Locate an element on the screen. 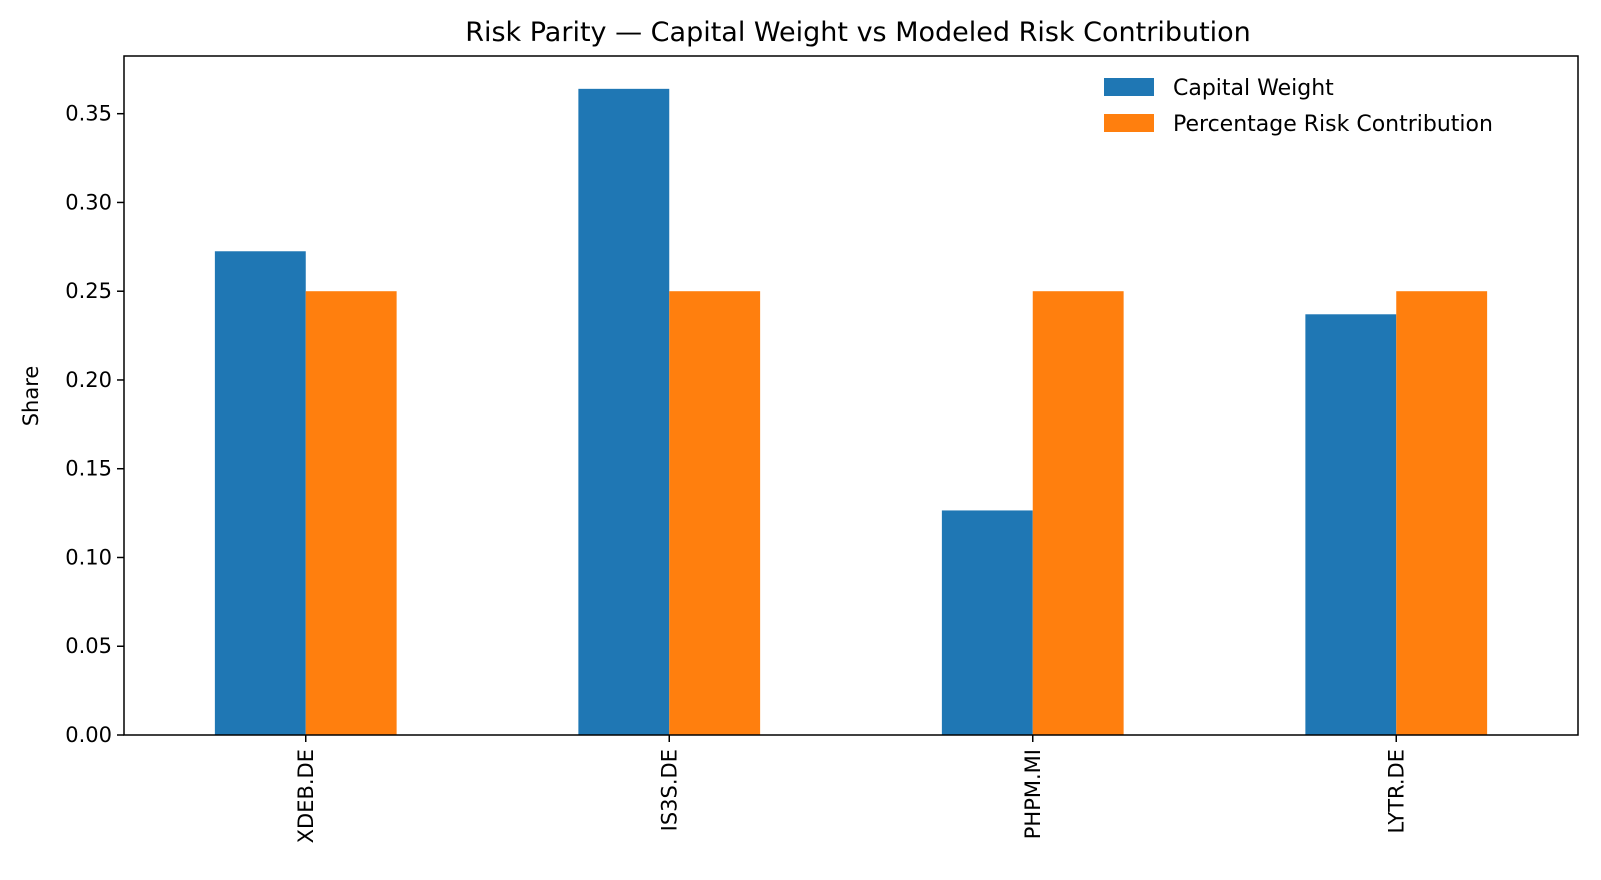 This screenshot has width=1601, height=880. y-tick-label: 0.35 is located at coordinates (88, 114).